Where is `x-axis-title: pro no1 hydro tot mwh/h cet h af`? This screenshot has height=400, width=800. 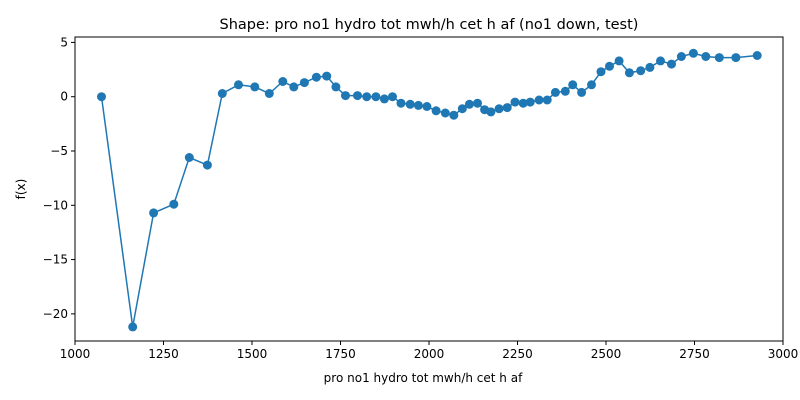
x-axis-title: pro no1 hydro tot mwh/h cet h af is located at coordinates (423, 378).